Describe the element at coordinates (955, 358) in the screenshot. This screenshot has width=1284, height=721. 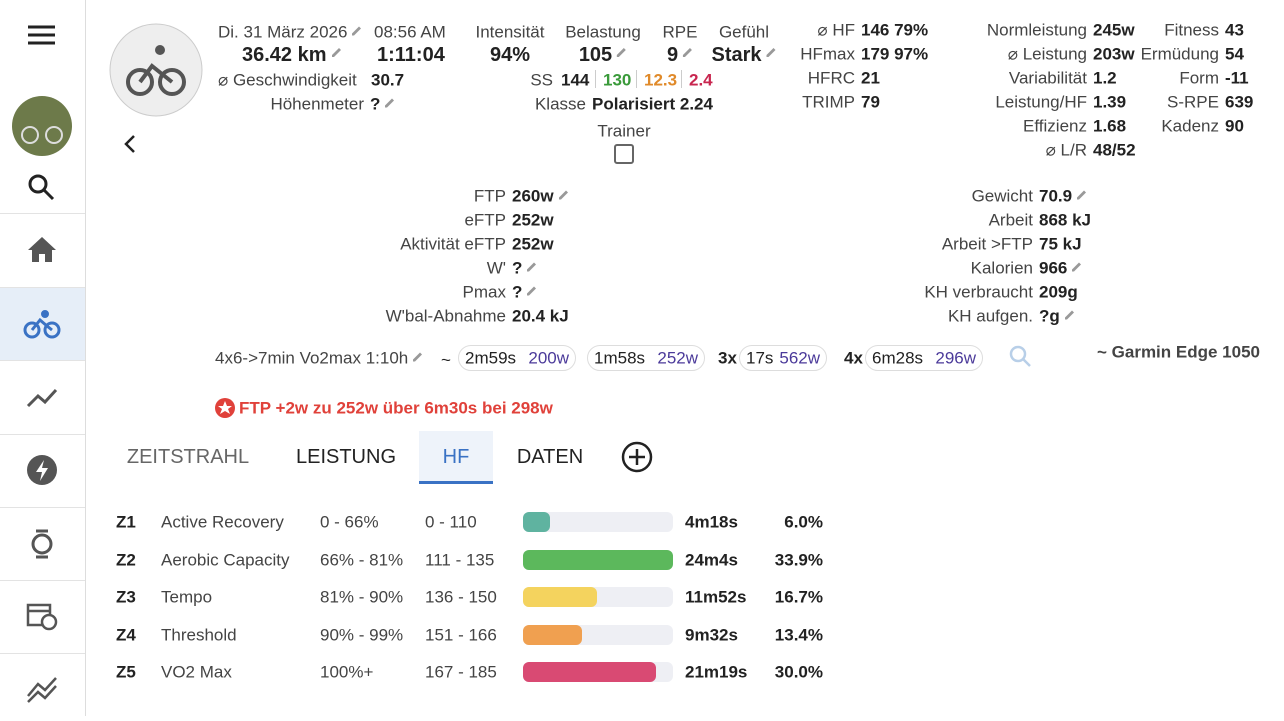
I see `effort-watts: 296w` at that location.